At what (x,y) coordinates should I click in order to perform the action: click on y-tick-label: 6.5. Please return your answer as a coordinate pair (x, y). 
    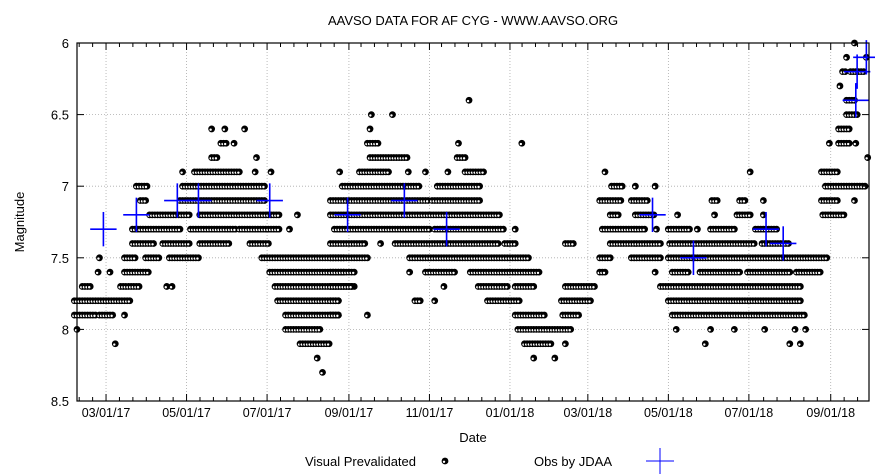
    Looking at the image, I should click on (60, 115).